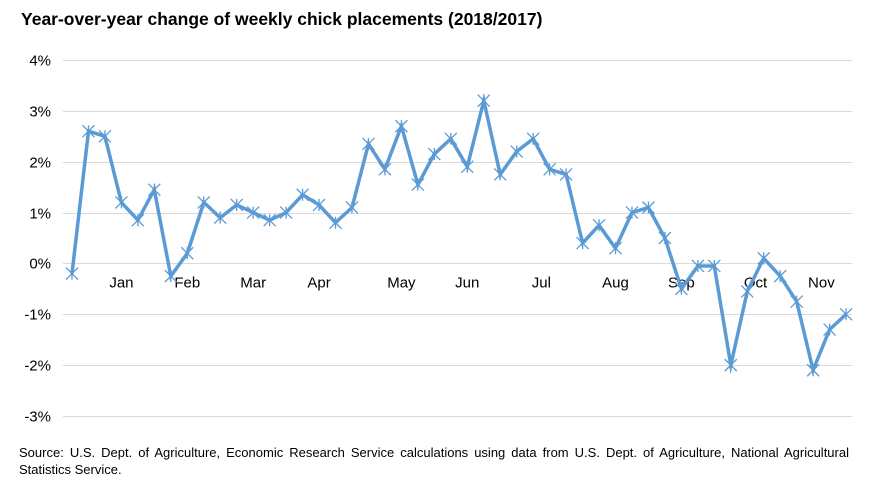 The height and width of the screenshot is (493, 877). I want to click on x-tick-label: Apr, so click(318, 282).